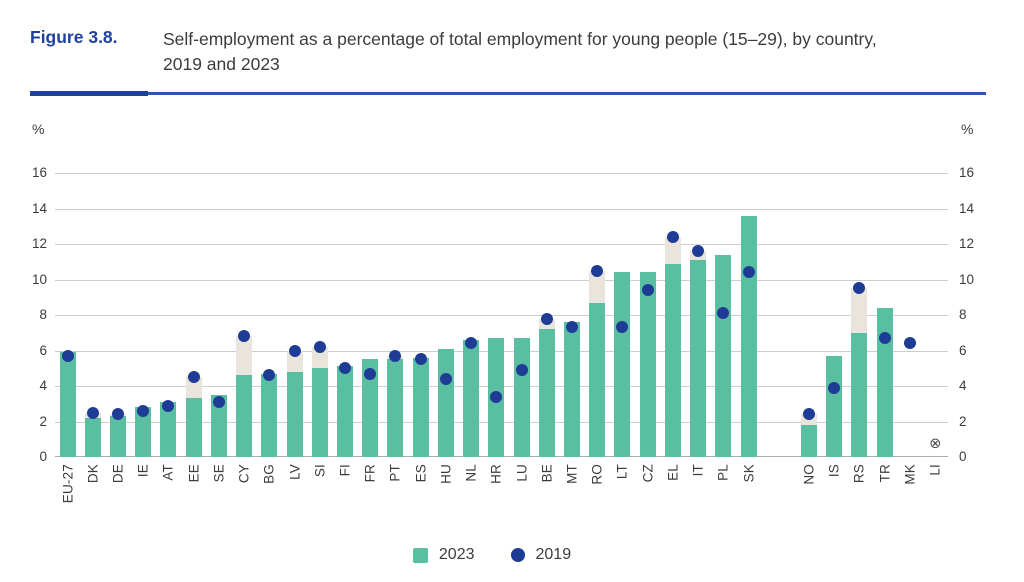 The image size is (1024, 582). I want to click on x-label-DE: DE, so click(118, 474).